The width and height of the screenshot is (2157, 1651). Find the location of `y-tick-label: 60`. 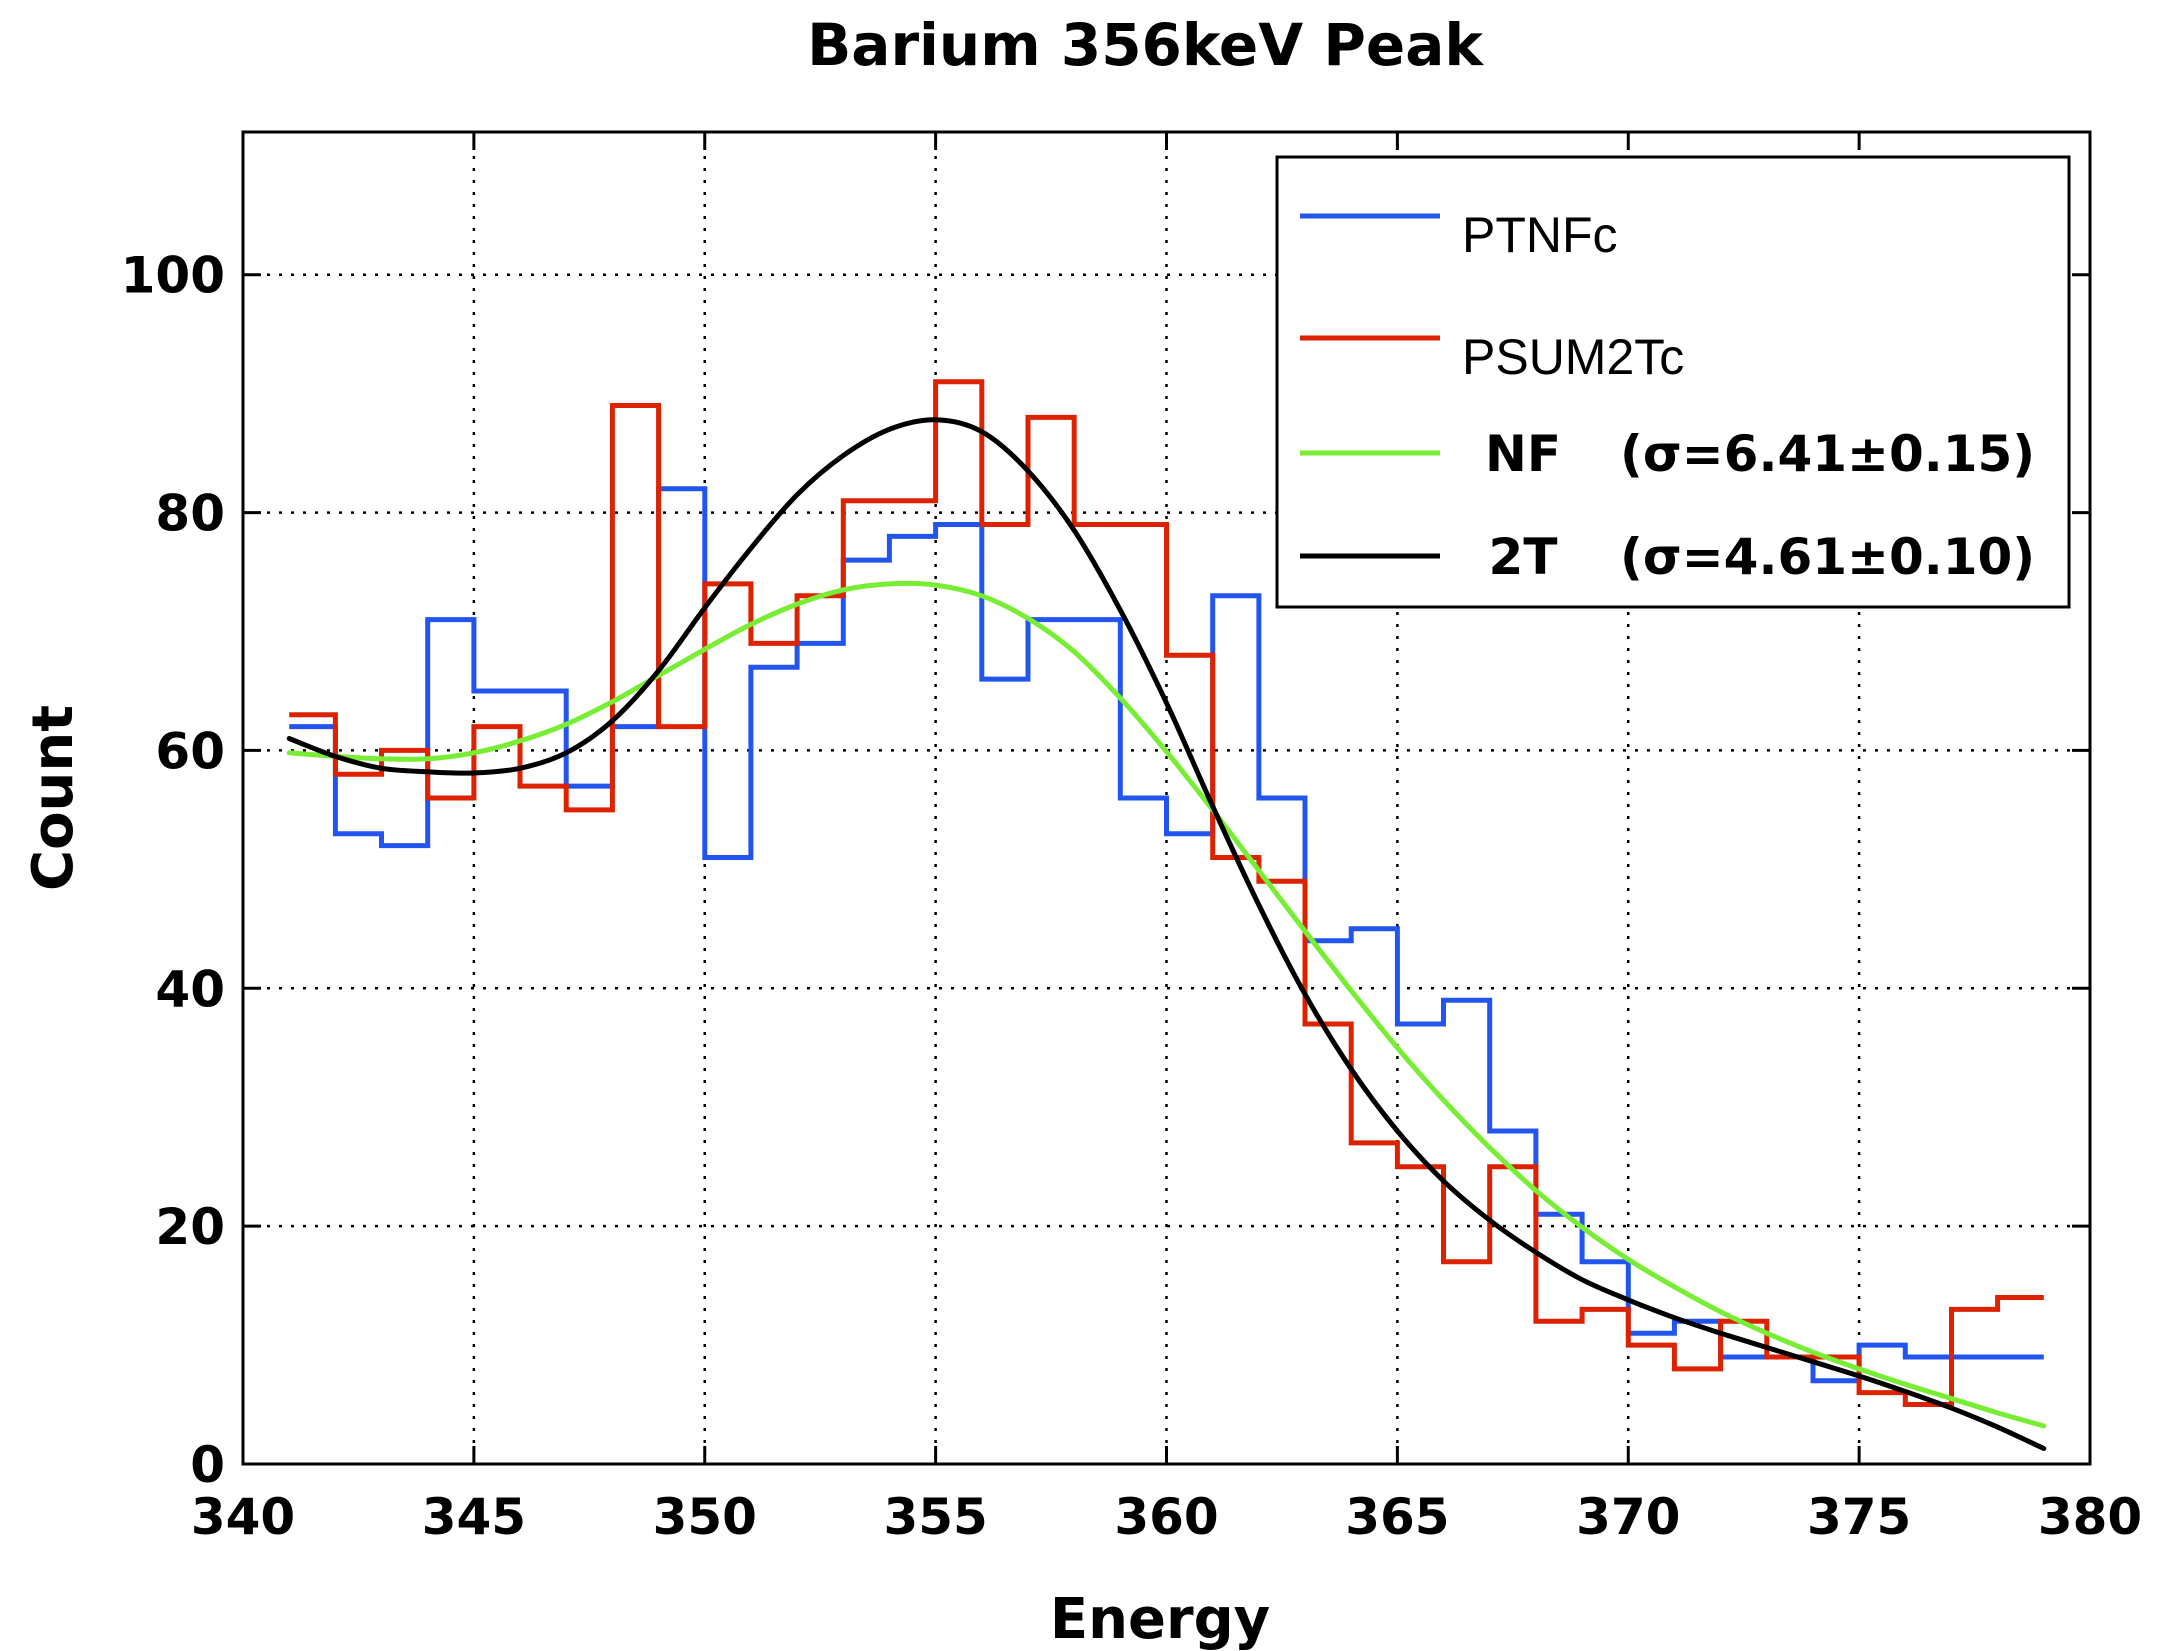

y-tick-label: 60 is located at coordinates (190, 751).